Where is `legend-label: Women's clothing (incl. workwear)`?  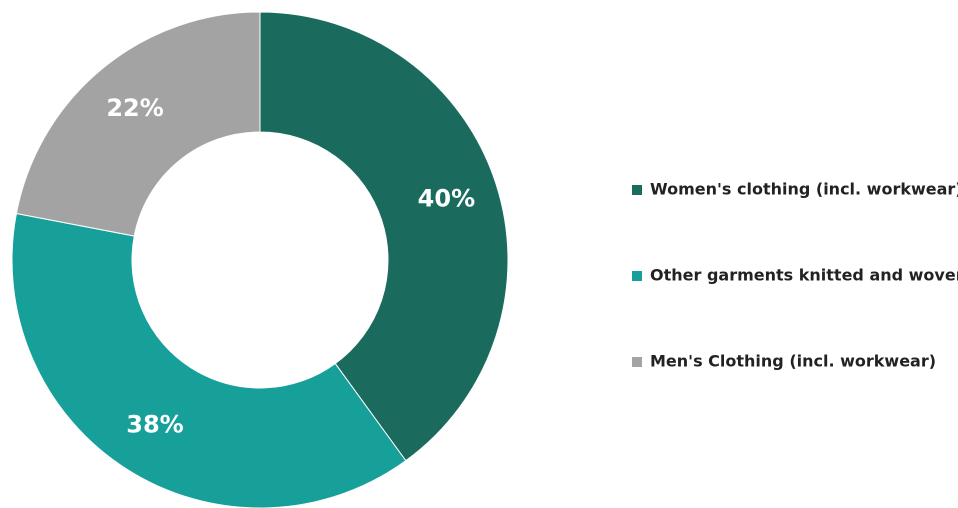 legend-label: Women's clothing (incl. workwear) is located at coordinates (804, 189).